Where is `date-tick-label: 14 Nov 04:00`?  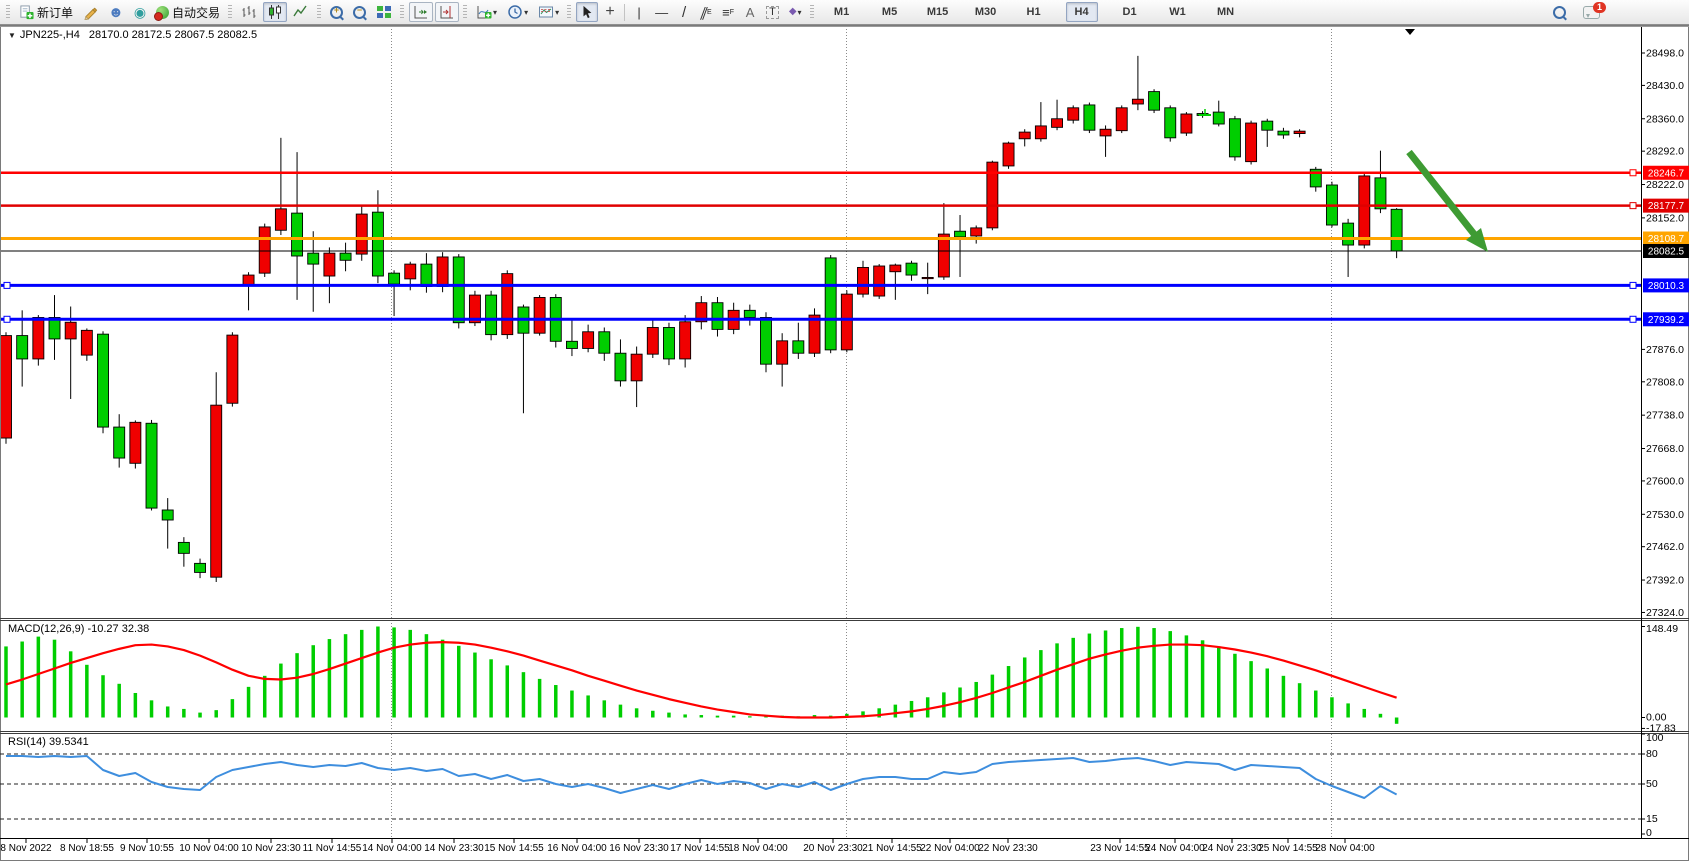 date-tick-label: 14 Nov 04:00 is located at coordinates (392, 848).